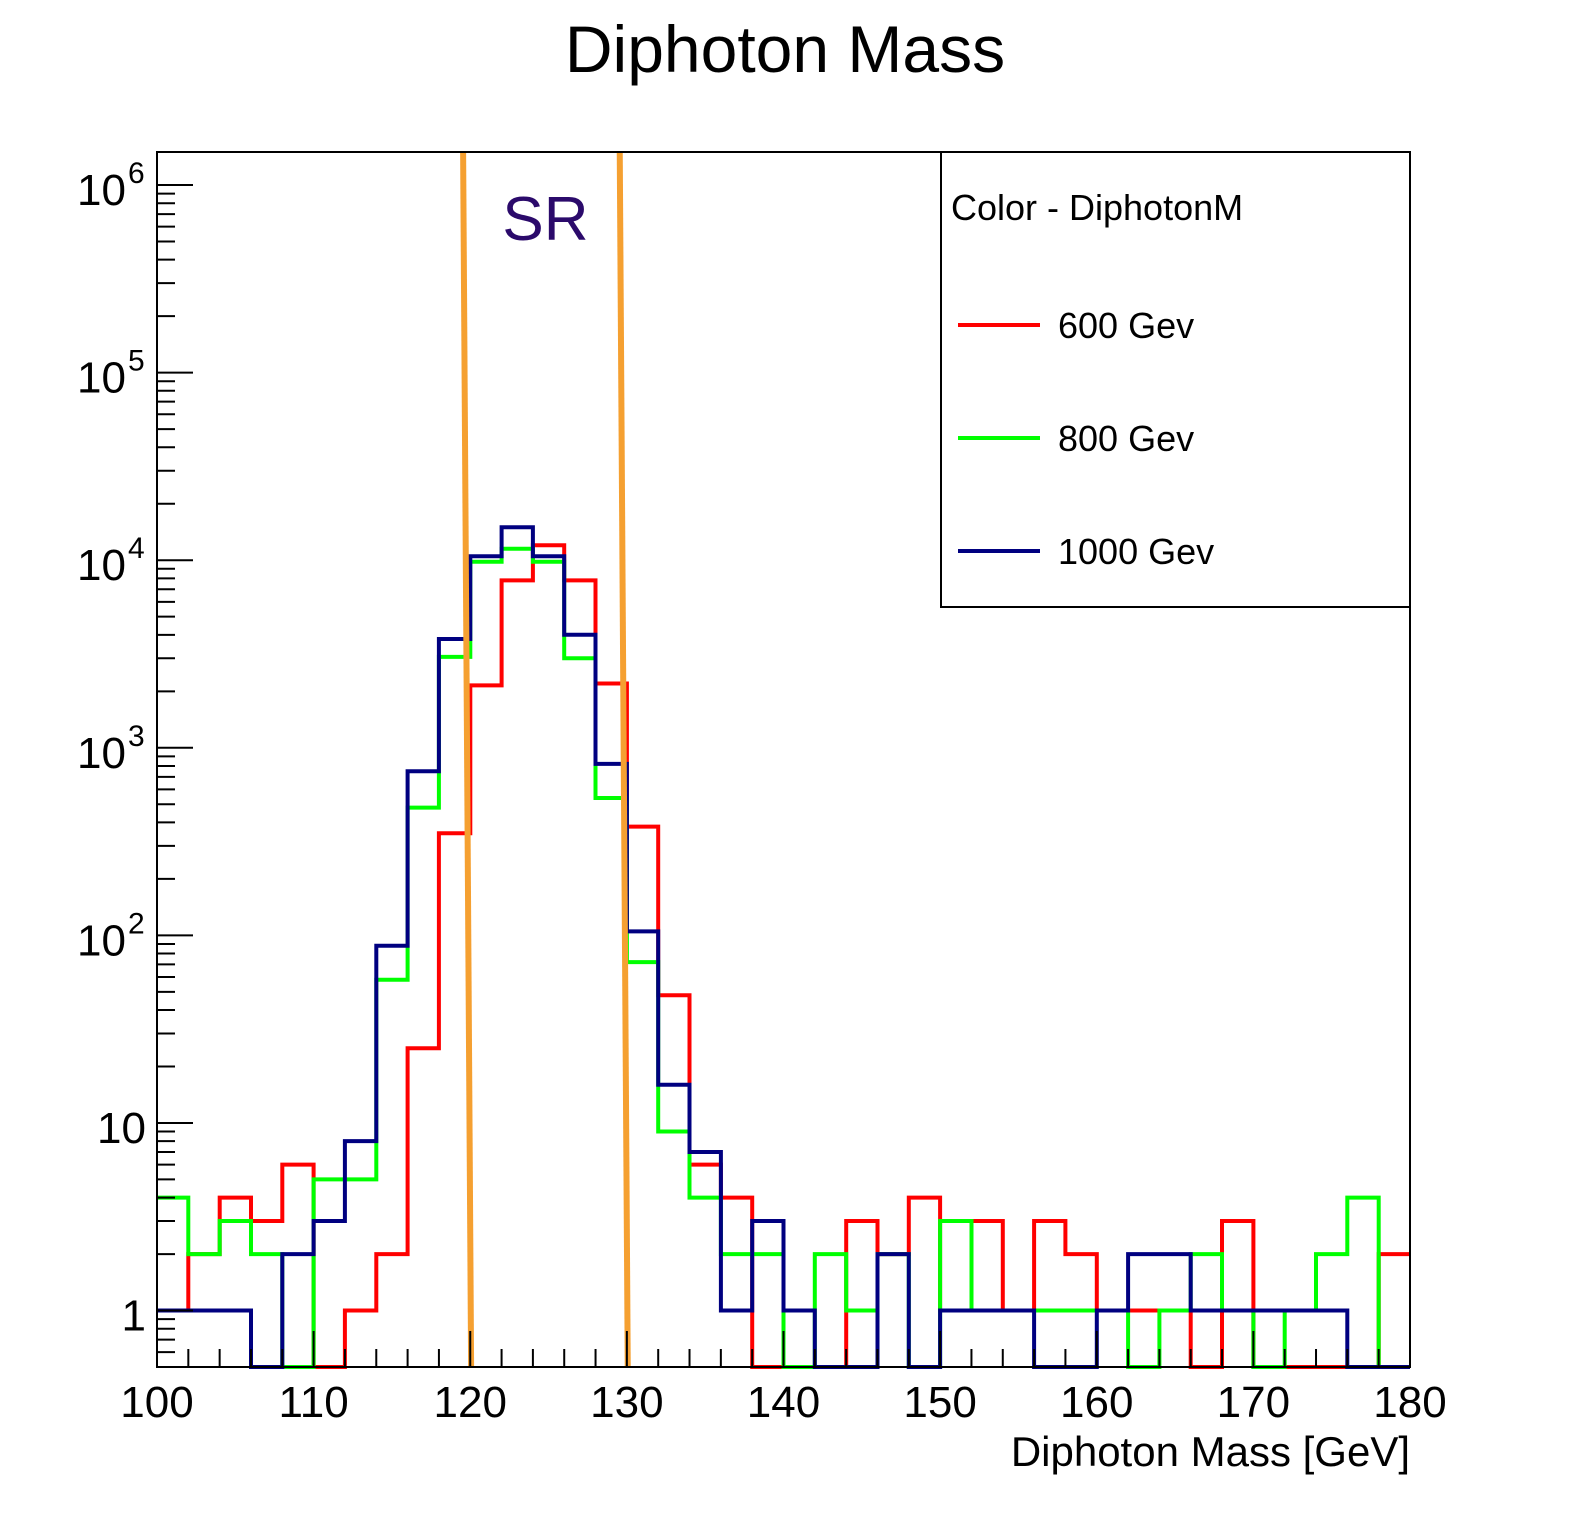  What do you see at coordinates (1253, 1402) in the screenshot?
I see `x-tick-label: 170` at bounding box center [1253, 1402].